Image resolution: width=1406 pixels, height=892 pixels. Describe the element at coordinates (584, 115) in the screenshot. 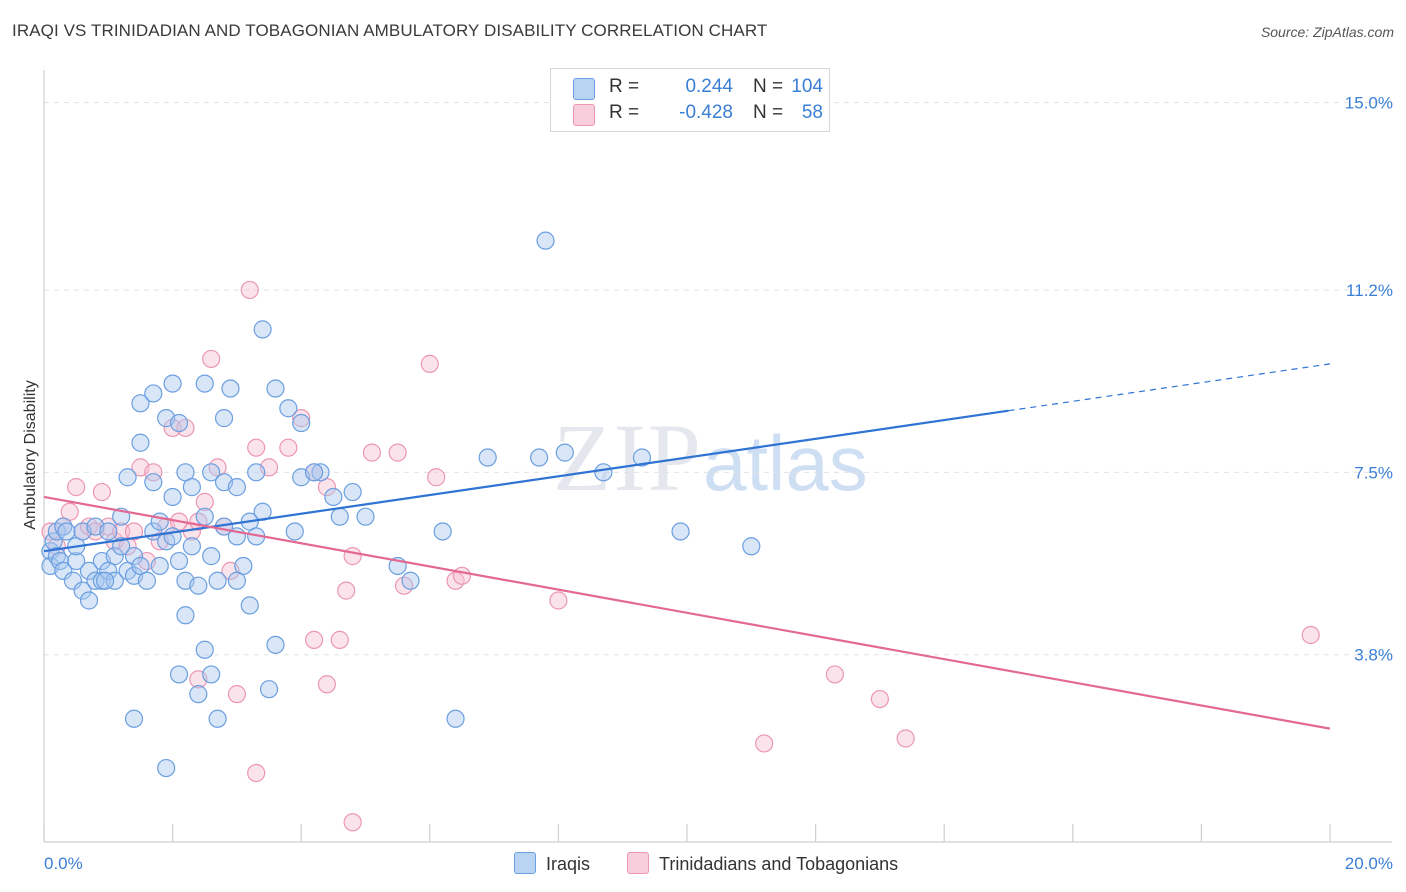

I see `trinidadians-swatch` at that location.